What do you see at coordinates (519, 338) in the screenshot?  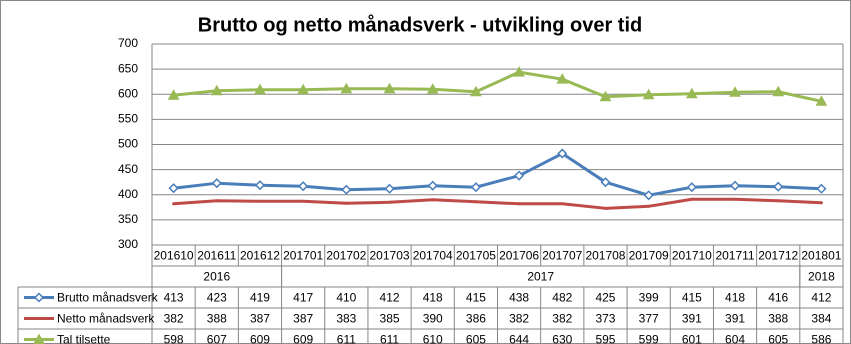 I see `table-value: 644` at bounding box center [519, 338].